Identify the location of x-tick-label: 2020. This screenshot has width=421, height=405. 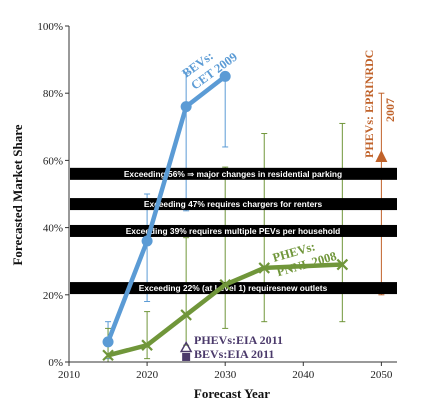
(147, 375).